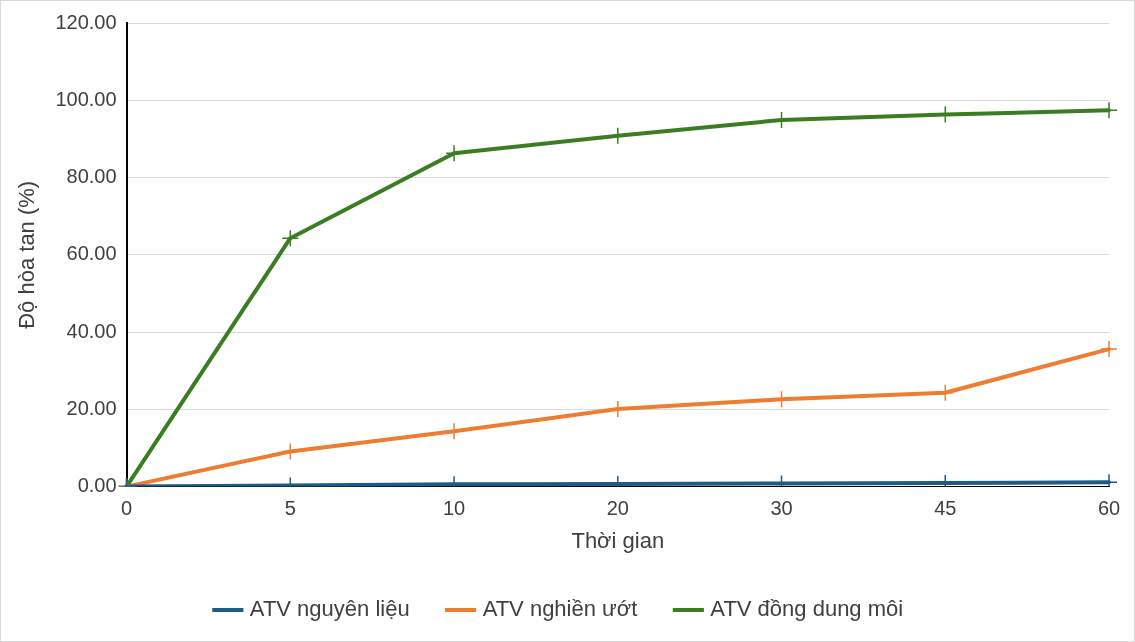  I want to click on legend-label: ATV nghiền ướt, so click(560, 609).